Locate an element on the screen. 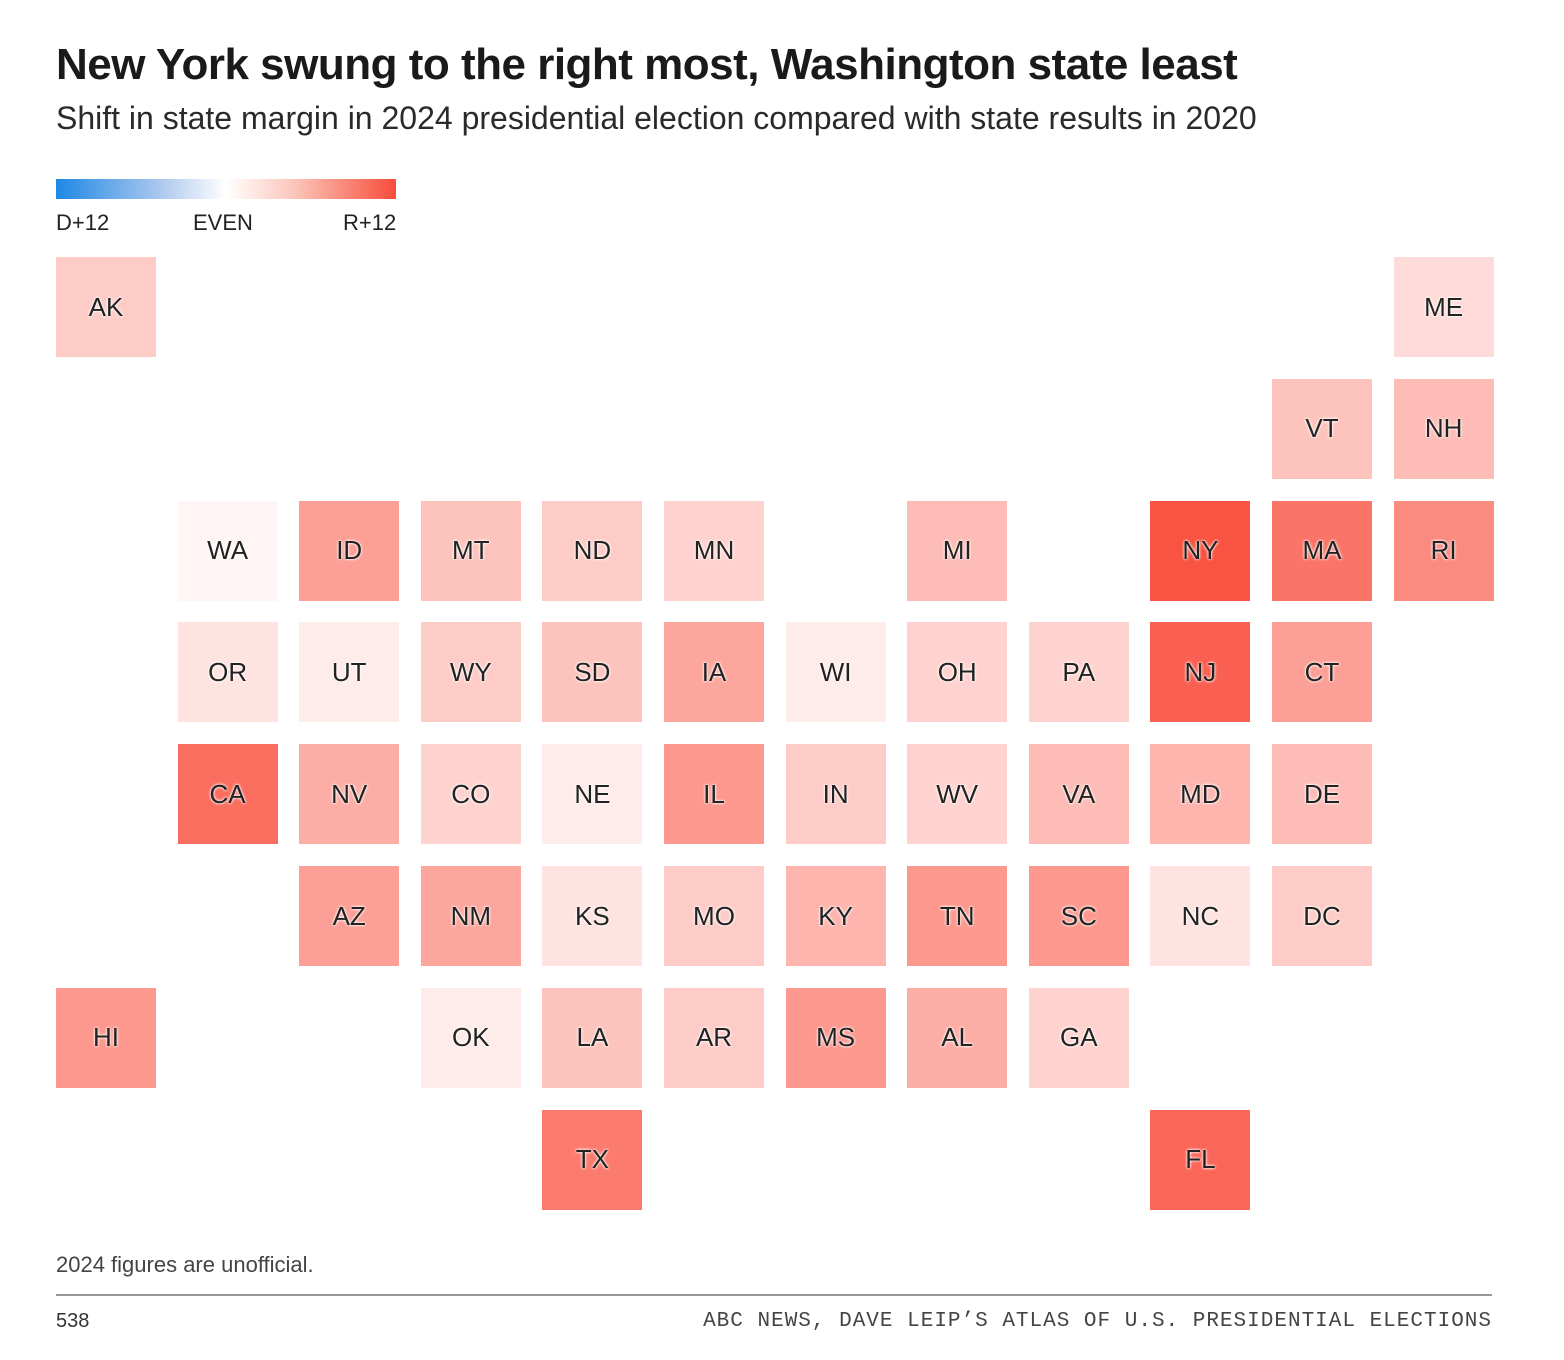  state-label: IA is located at coordinates (714, 671).